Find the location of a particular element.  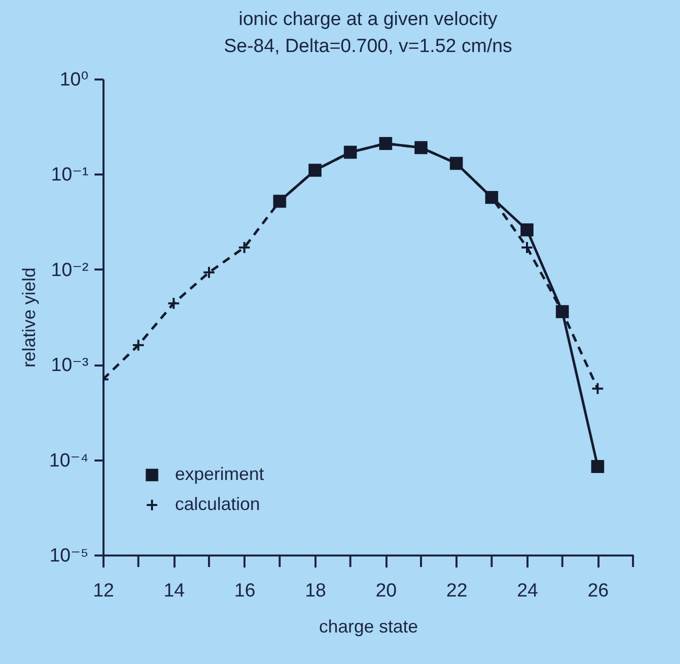

x-tick-label: 12 is located at coordinates (103, 591).